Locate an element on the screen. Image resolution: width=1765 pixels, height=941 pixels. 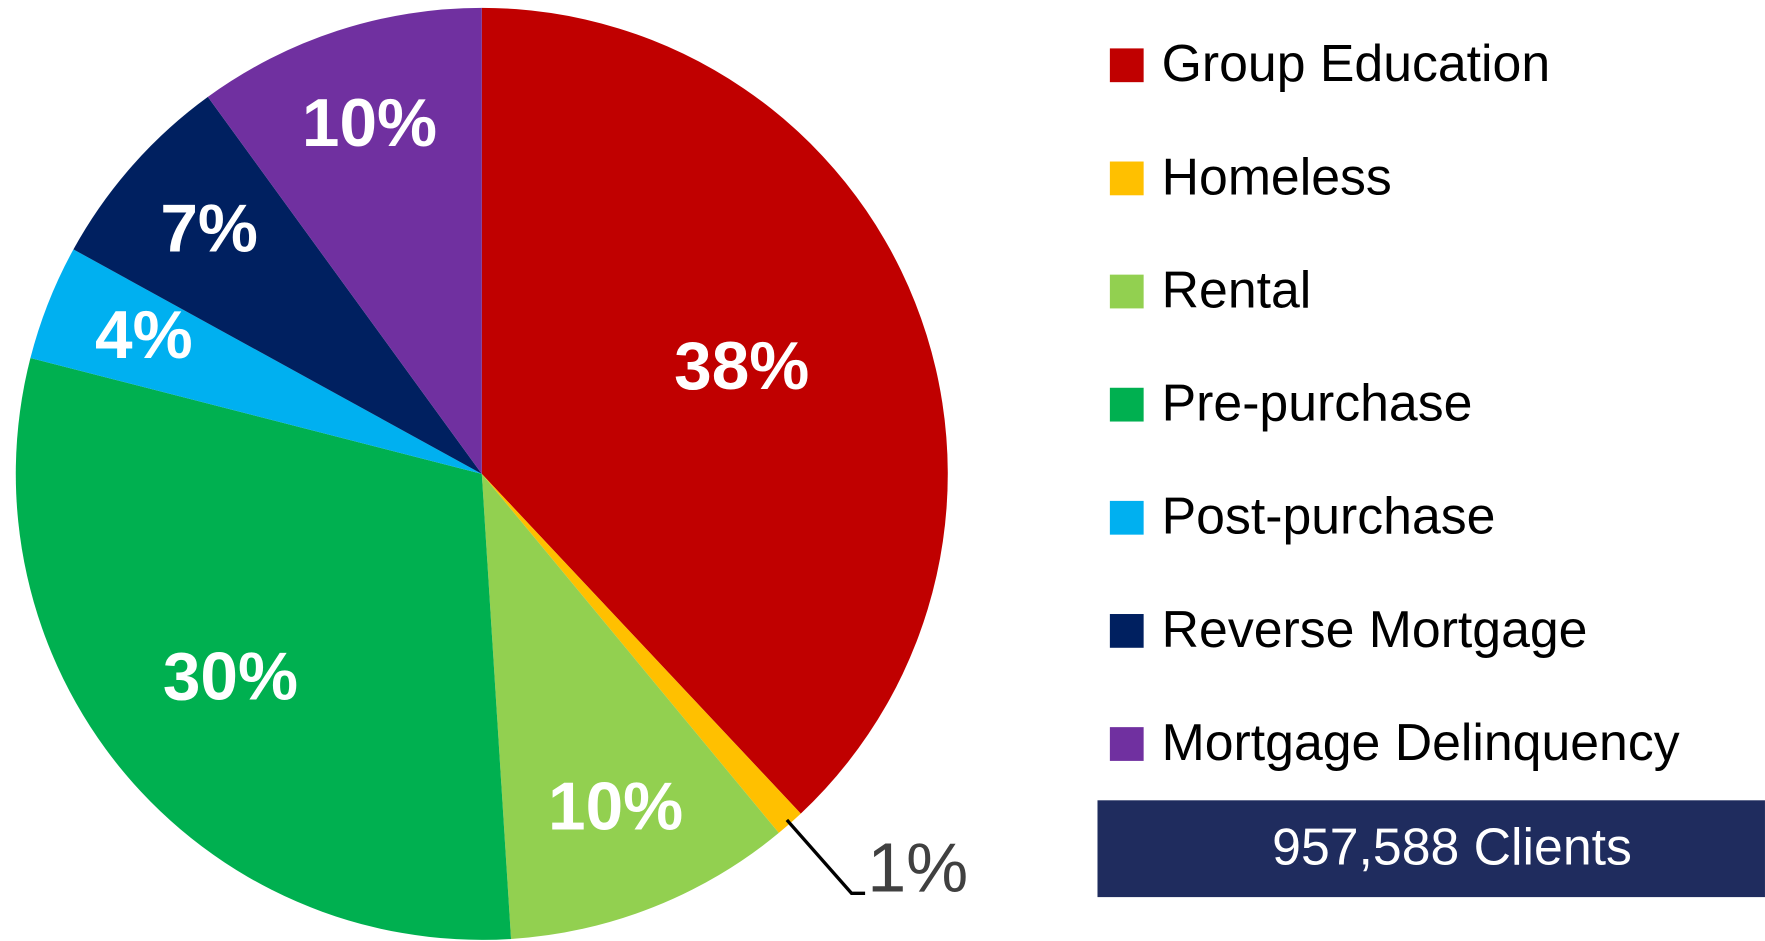
total-label: 957,588 Clients is located at coordinates (1452, 847).